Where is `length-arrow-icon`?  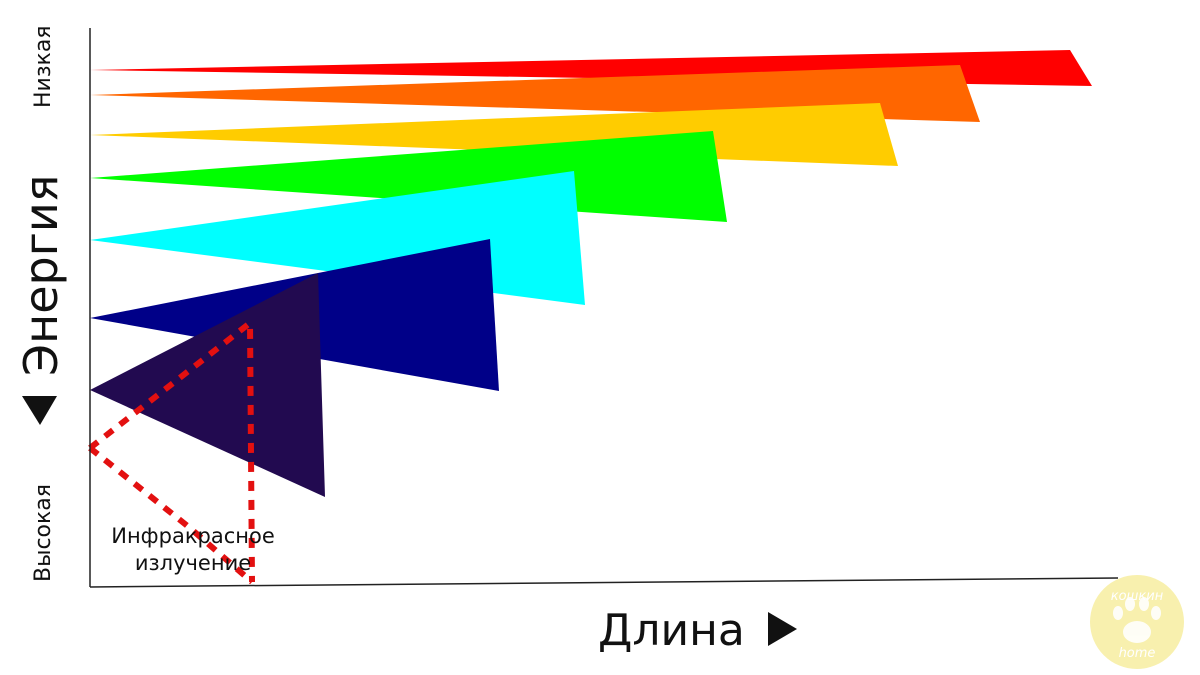
length-arrow-icon is located at coordinates (782, 629).